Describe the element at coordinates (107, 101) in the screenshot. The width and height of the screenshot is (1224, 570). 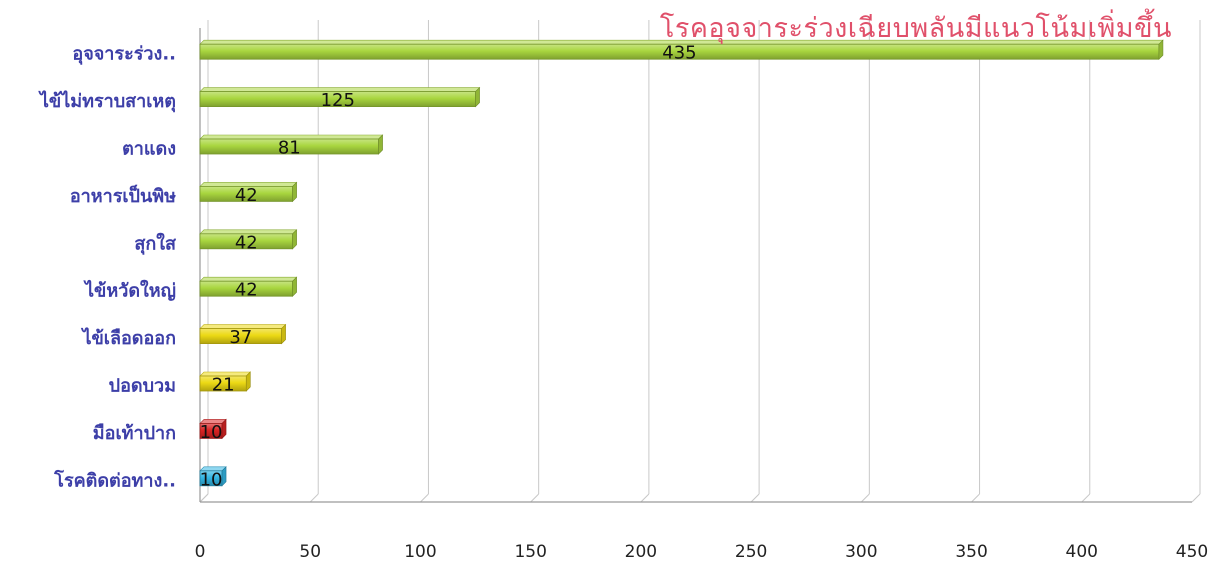
I see `category-label: ไข้ไม่ทราบสาเหตุ` at that location.